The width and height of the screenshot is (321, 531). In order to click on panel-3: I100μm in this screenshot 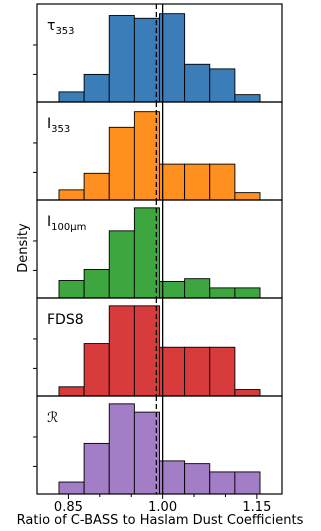, I will do `click(158, 249)`.